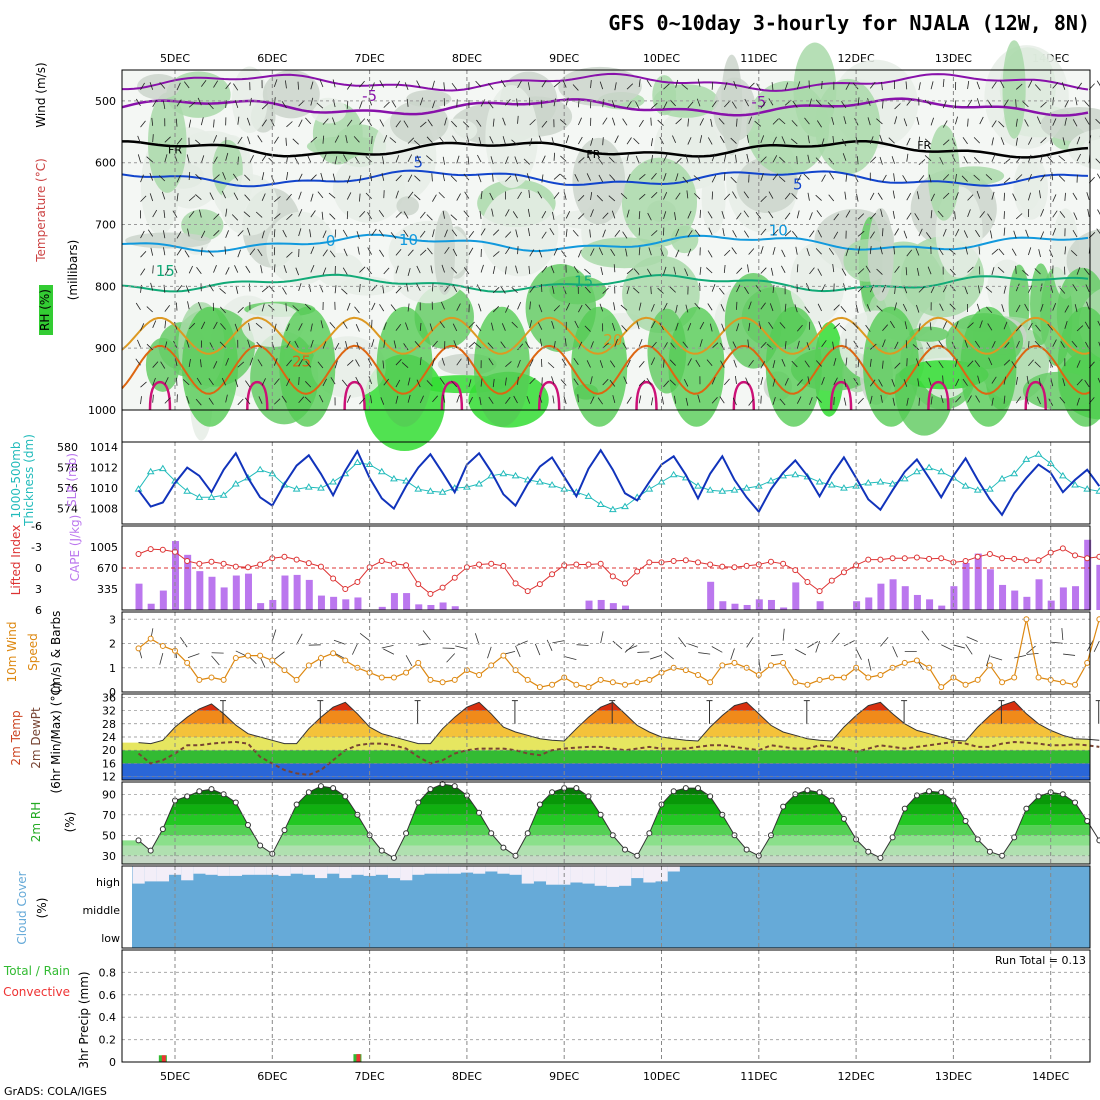 This screenshot has width=1100, height=1100. Describe the element at coordinates (16, 737) in the screenshot. I see `temp2m-label-a: 2m Temp` at that location.